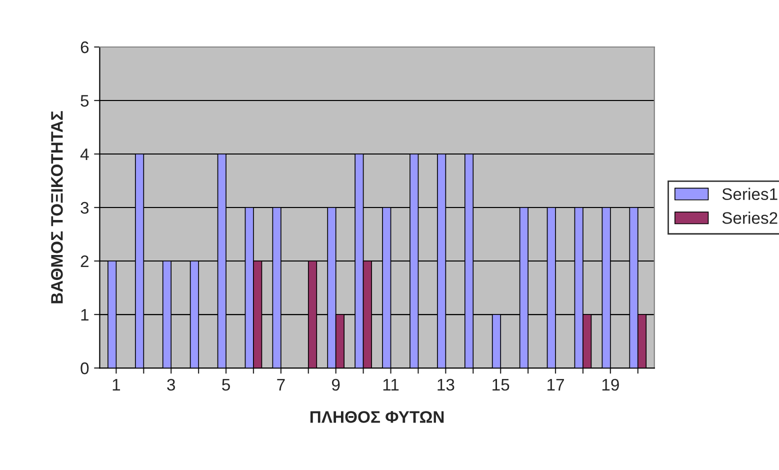  What do you see at coordinates (57, 207) in the screenshot?
I see `y-axis-title: ΒΑΘΜΟΣ ΤΟΞΙΚΟΤΗΤΑΣ` at bounding box center [57, 207].